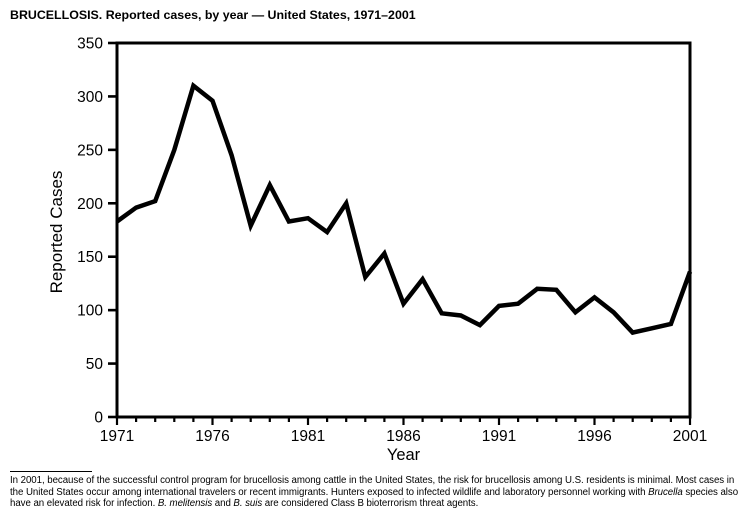  I want to click on x-axis-tick-label: 1991, so click(499, 436).